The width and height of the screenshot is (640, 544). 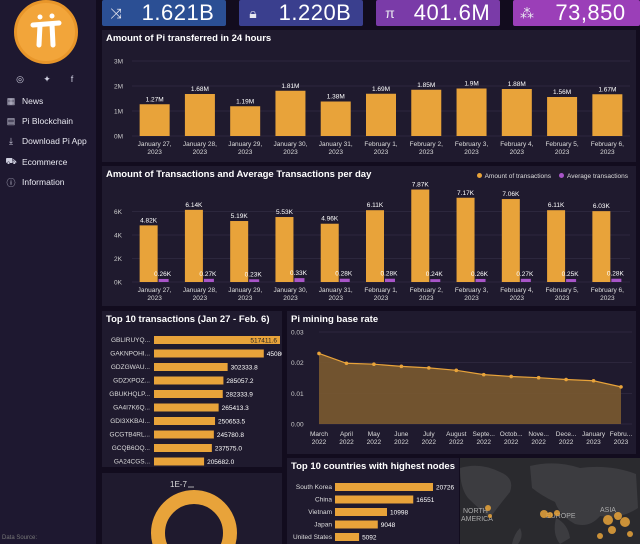 What do you see at coordinates (561, 144) in the screenshot?
I see `x-tick-label: February 5,` at bounding box center [561, 144].